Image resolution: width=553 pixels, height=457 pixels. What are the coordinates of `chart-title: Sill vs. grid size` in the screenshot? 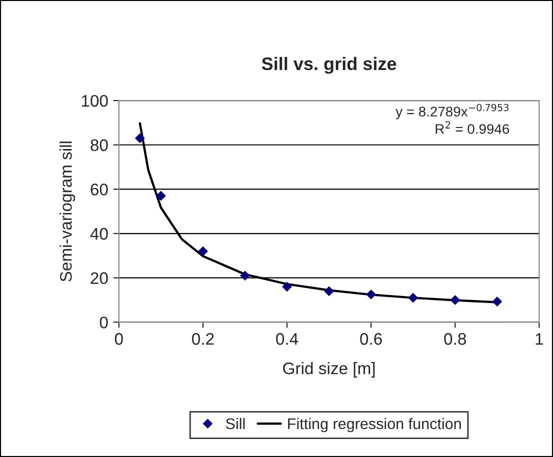 It's located at (329, 65).